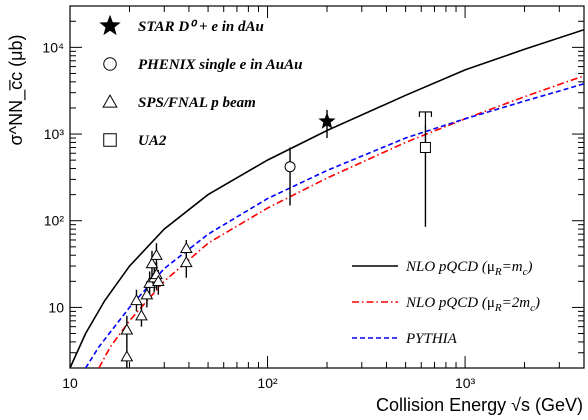 Image resolution: width=588 pixels, height=420 pixels. What do you see at coordinates (512, 267) in the screenshot?
I see `label-part: =m` at bounding box center [512, 267].